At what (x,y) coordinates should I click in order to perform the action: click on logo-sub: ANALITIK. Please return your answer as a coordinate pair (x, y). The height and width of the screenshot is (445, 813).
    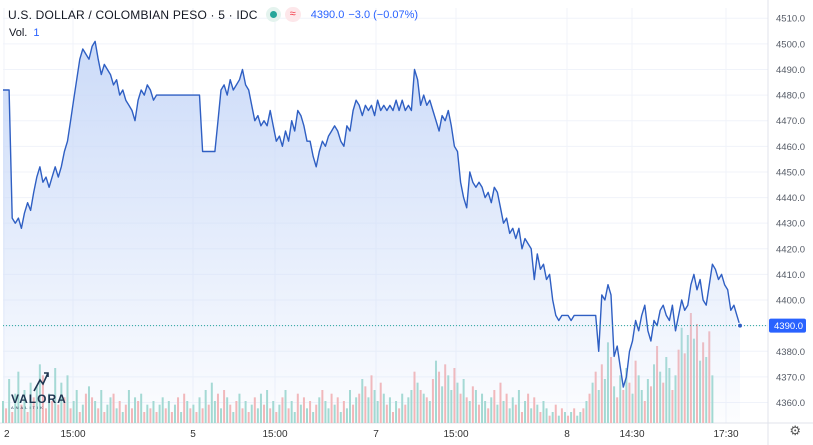
    Looking at the image, I should click on (28, 407).